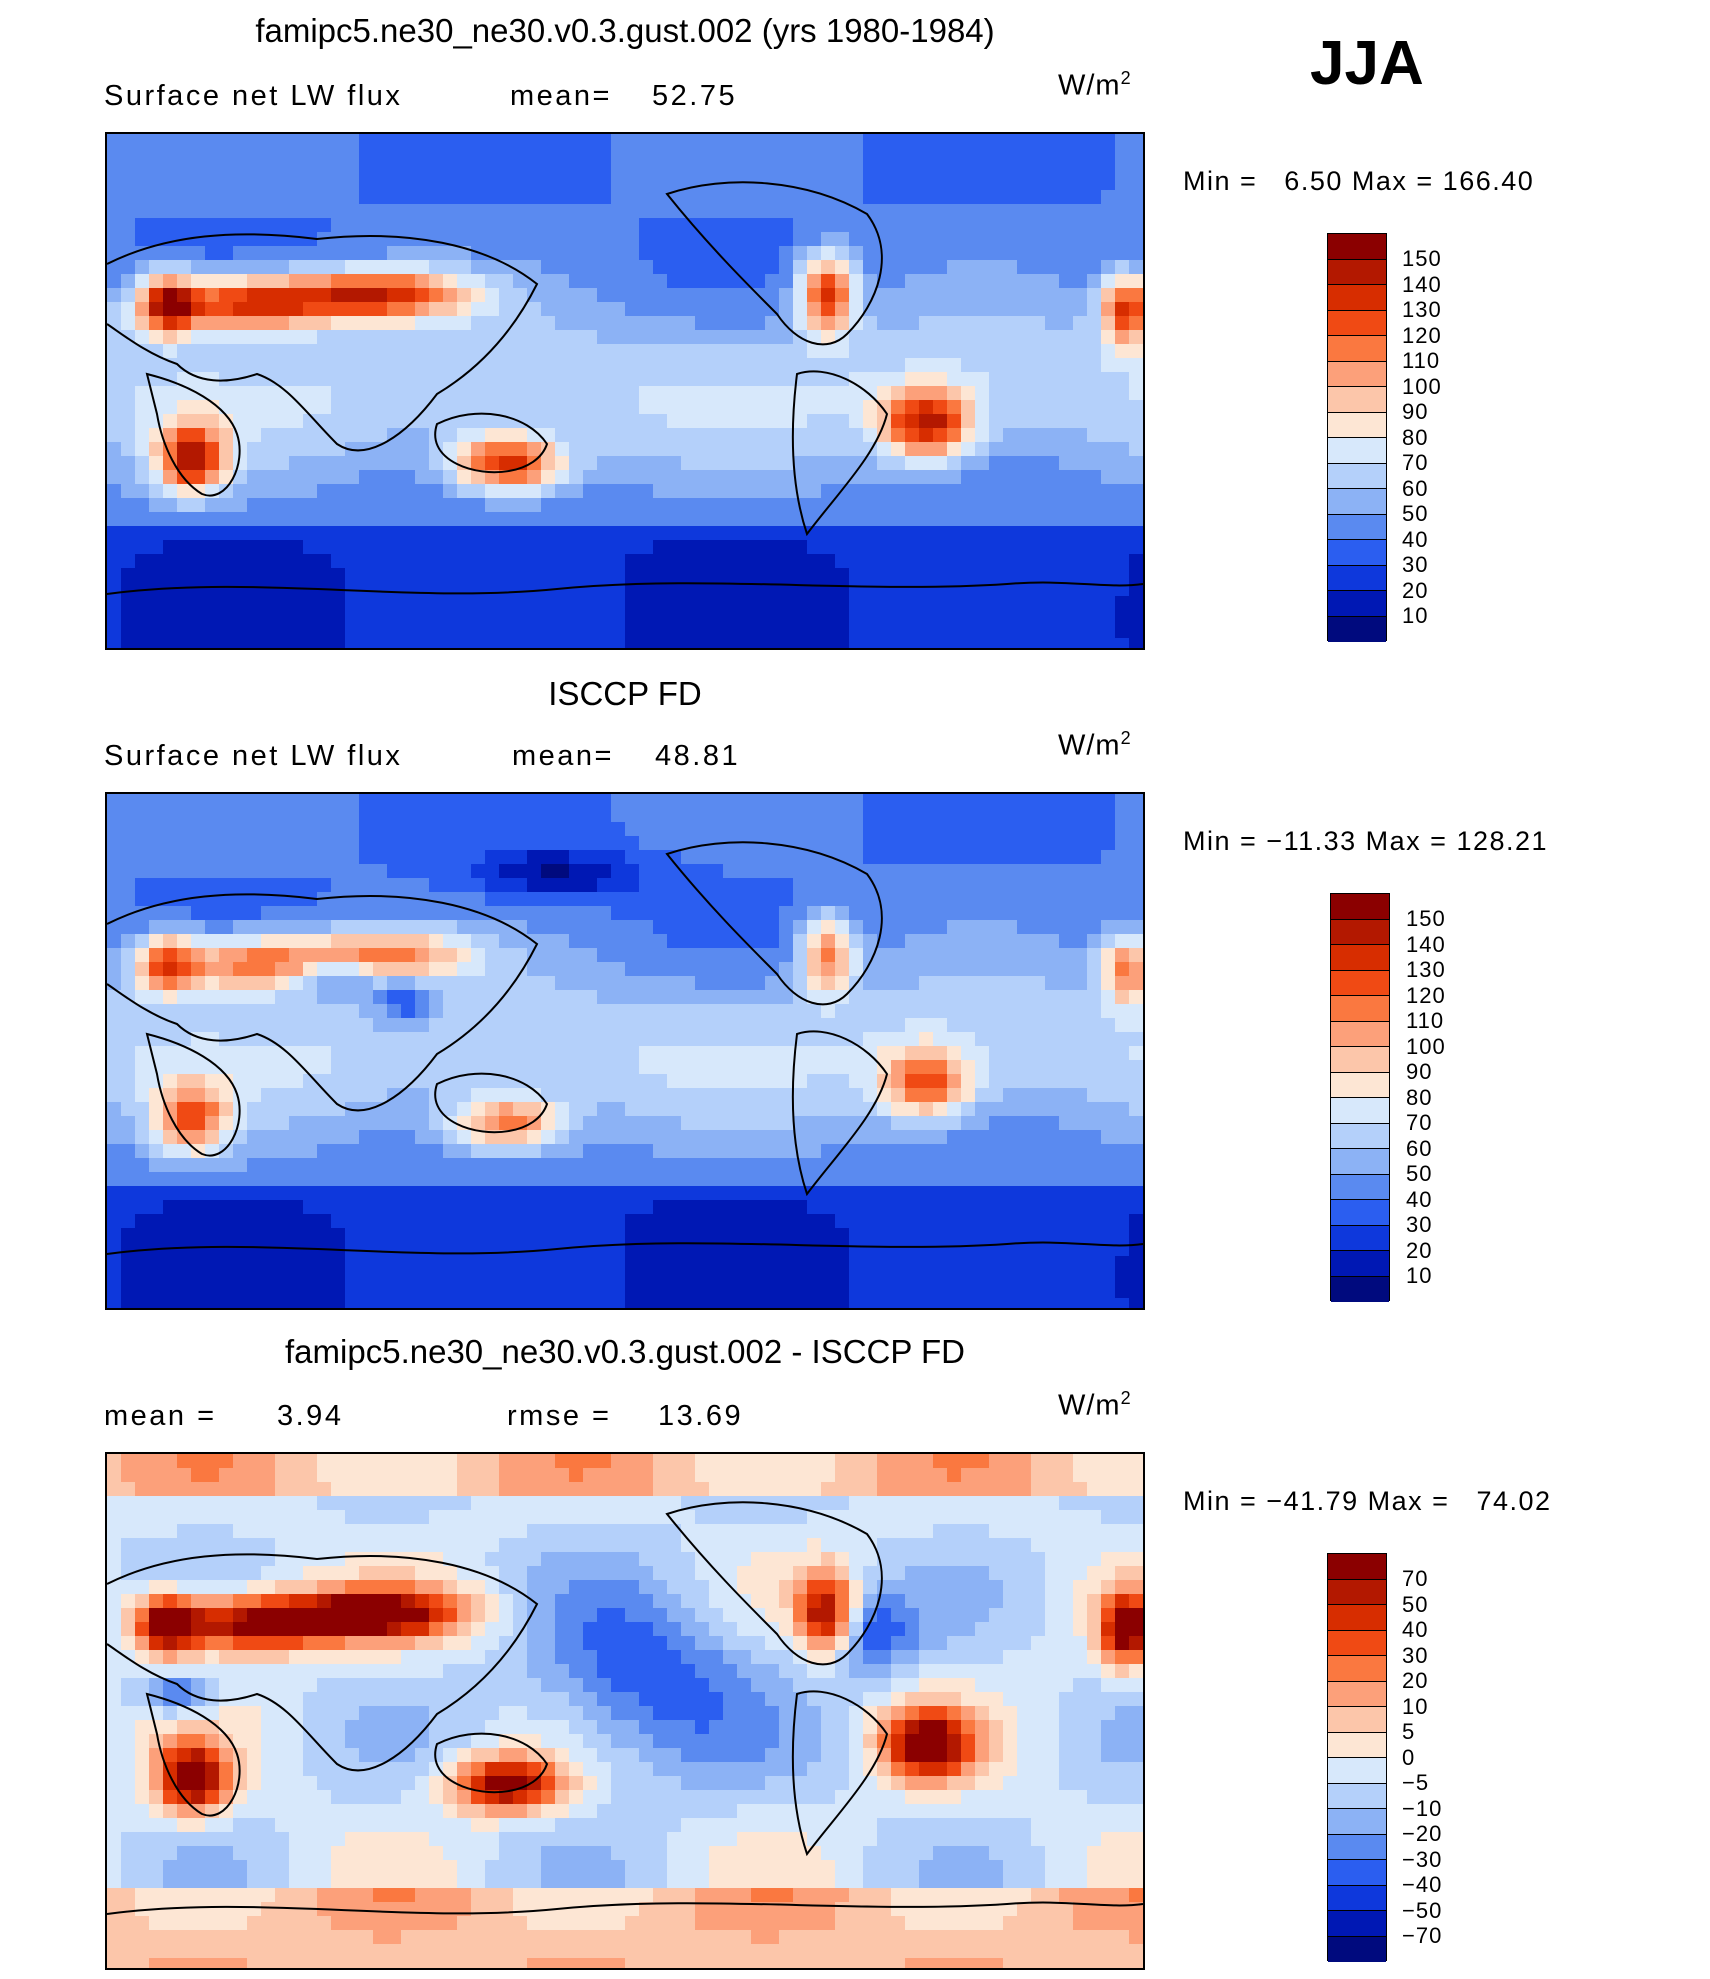 The width and height of the screenshot is (1710, 1979). What do you see at coordinates (1366, 841) in the screenshot?
I see `panel-2-min-max: Min = −11.33 Max = 128.21` at bounding box center [1366, 841].